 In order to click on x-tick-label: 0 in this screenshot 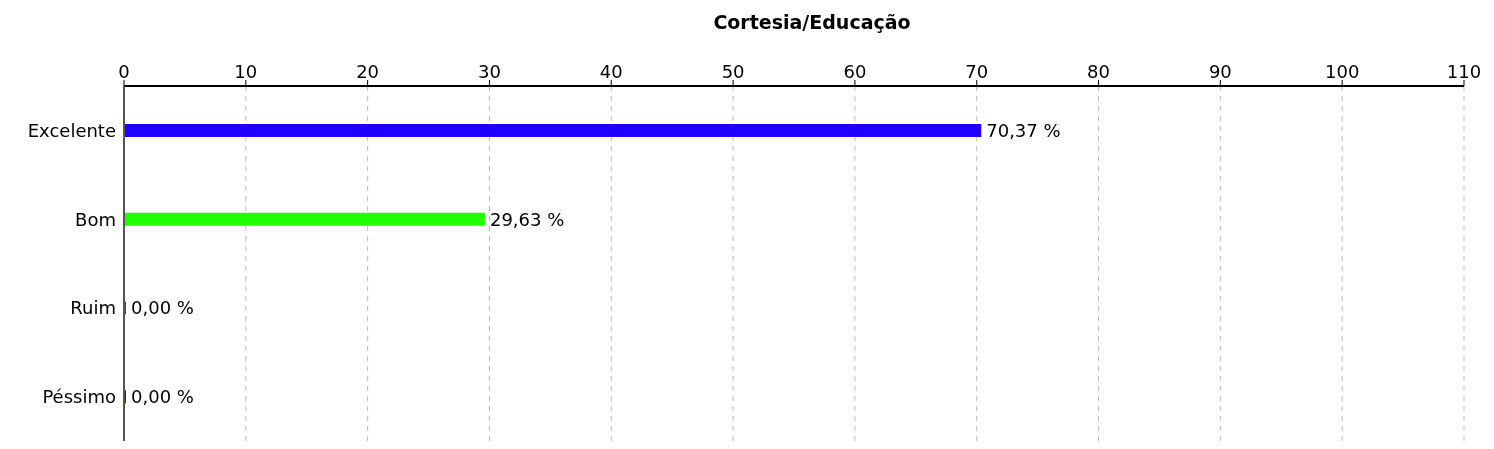, I will do `click(124, 71)`.